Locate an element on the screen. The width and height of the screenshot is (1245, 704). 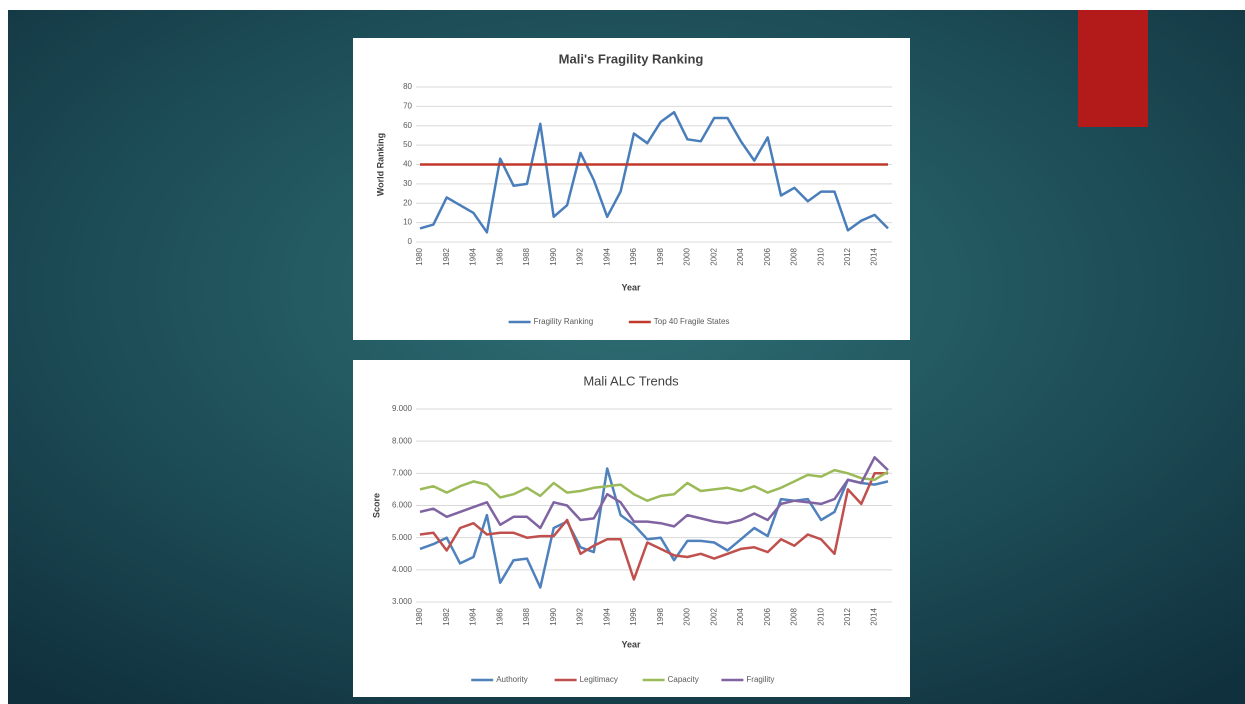
legend-label: Legitimacy is located at coordinates (599, 679).